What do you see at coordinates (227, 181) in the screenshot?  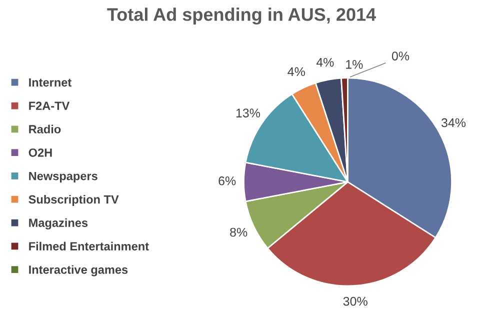 I see `data-label: 6%` at bounding box center [227, 181].